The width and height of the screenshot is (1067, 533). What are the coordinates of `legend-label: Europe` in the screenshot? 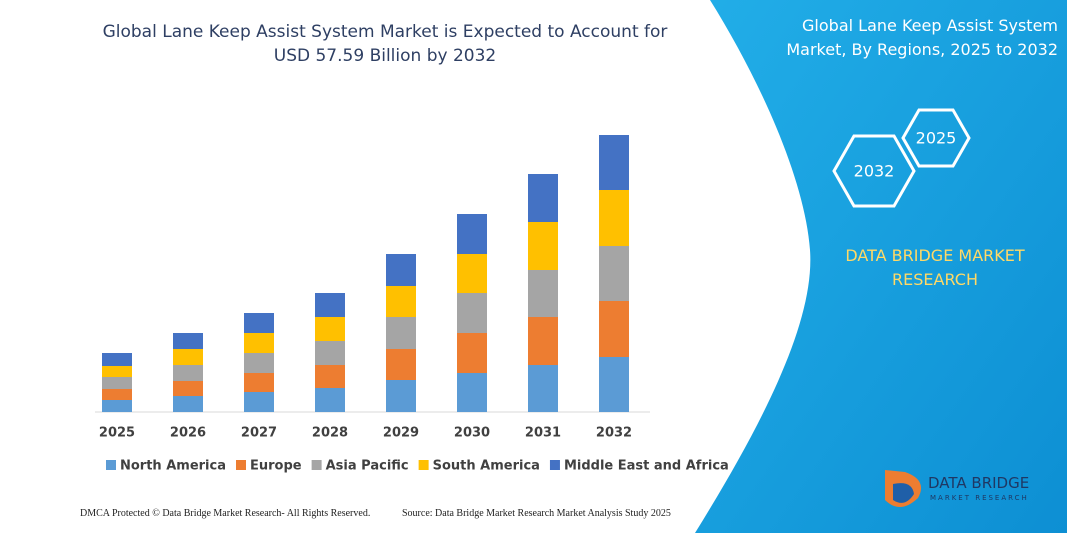 It's located at (276, 466).